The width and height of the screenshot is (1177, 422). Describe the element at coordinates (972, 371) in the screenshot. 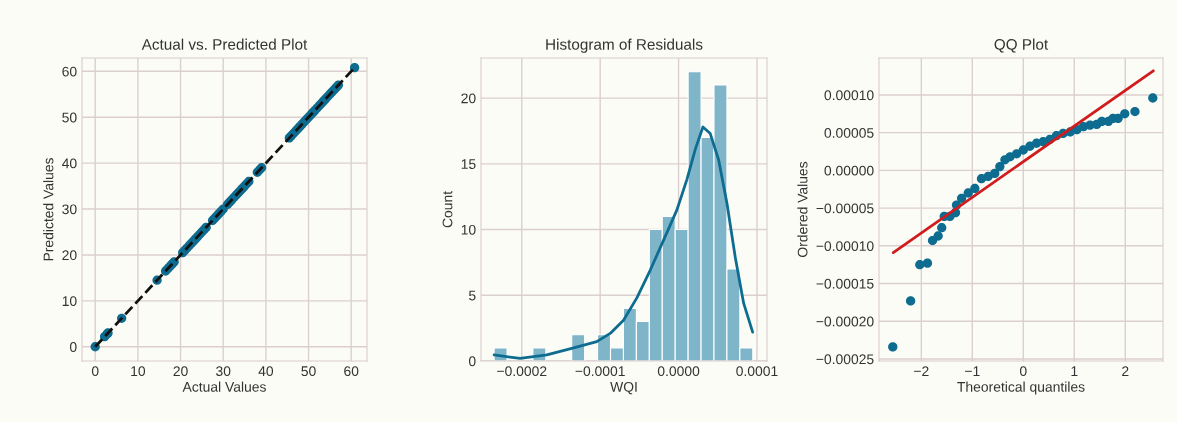

I see `x-tick-label: −1` at that location.